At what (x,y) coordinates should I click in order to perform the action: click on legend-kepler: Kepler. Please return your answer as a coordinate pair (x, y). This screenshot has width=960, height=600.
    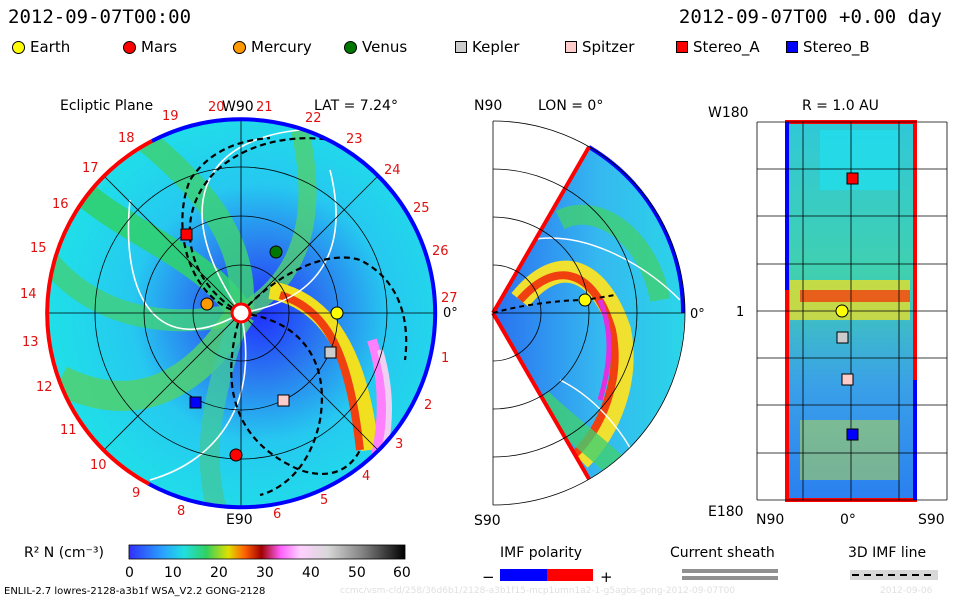
    Looking at the image, I should click on (487, 47).